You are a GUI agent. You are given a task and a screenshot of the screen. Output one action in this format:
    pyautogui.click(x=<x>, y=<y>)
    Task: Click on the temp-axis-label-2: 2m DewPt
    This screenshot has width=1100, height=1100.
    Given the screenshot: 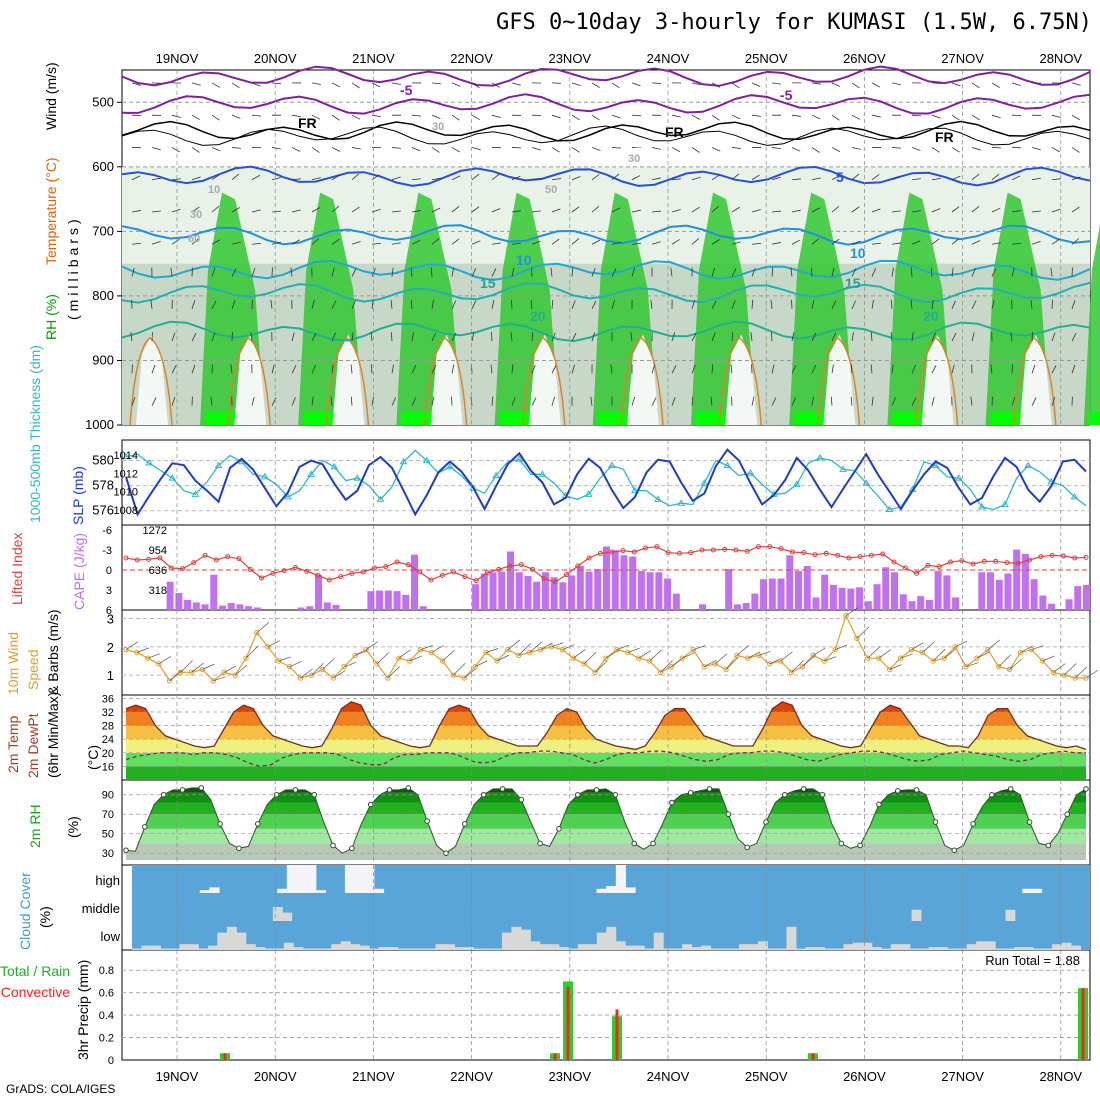 What is the action you would take?
    pyautogui.click(x=33, y=745)
    